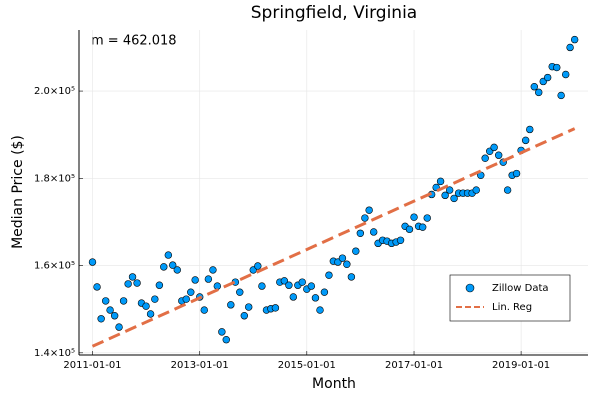  Describe the element at coordinates (334, 13) in the screenshot. I see `chart-title: Springfield, Virginia` at that location.